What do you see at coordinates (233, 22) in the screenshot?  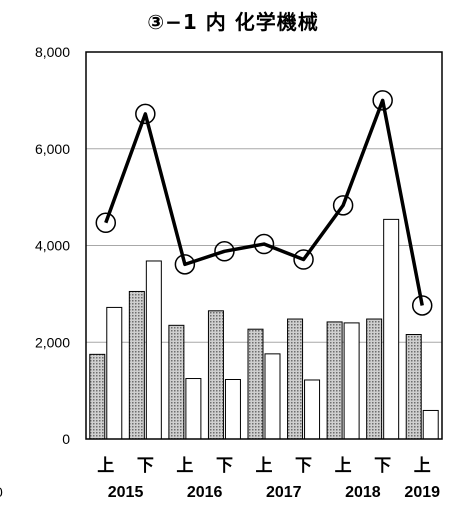 I see `chart-title: ③−1 内 化学機械` at bounding box center [233, 22].